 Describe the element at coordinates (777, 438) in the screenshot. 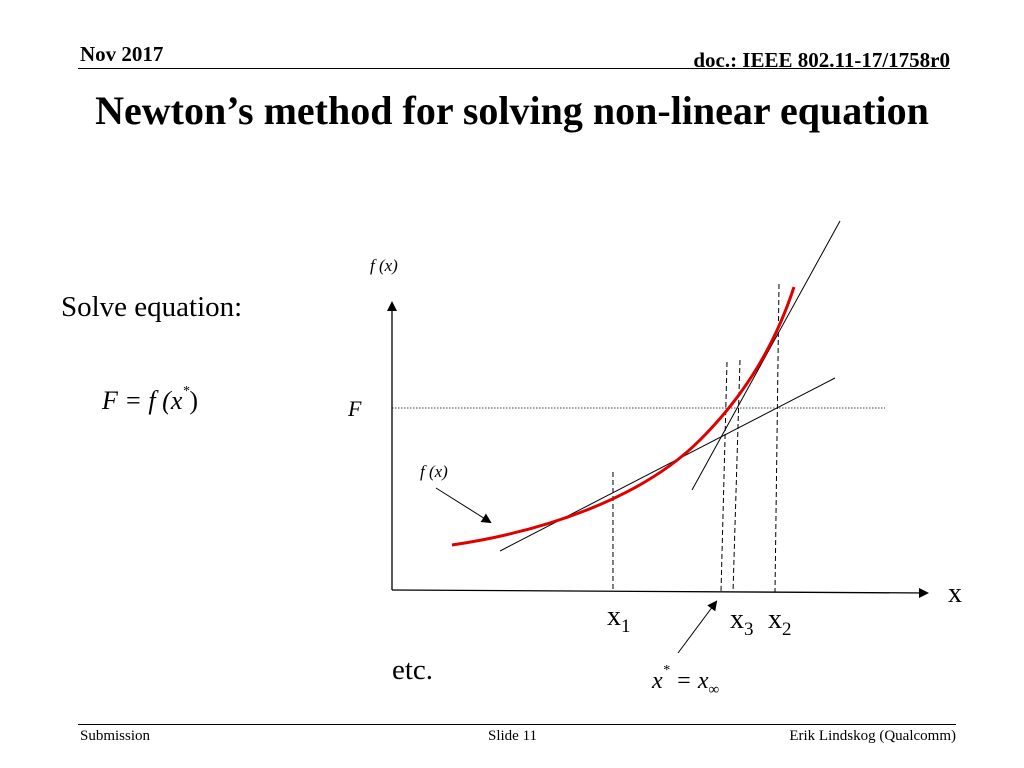

I see `x2-dashed-line` at that location.